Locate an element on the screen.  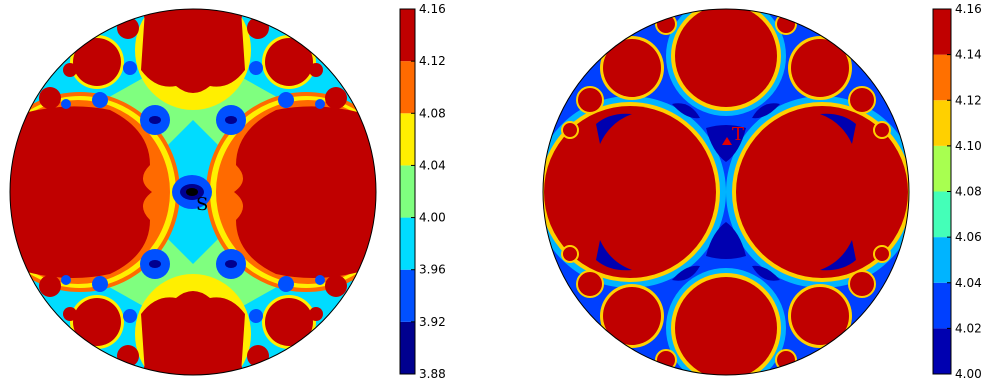
right-colorbar: 4.00 4.02 4.04 4.06 4.08 4.10 4.12 4.14 4.16 is located at coordinates (957, 191).